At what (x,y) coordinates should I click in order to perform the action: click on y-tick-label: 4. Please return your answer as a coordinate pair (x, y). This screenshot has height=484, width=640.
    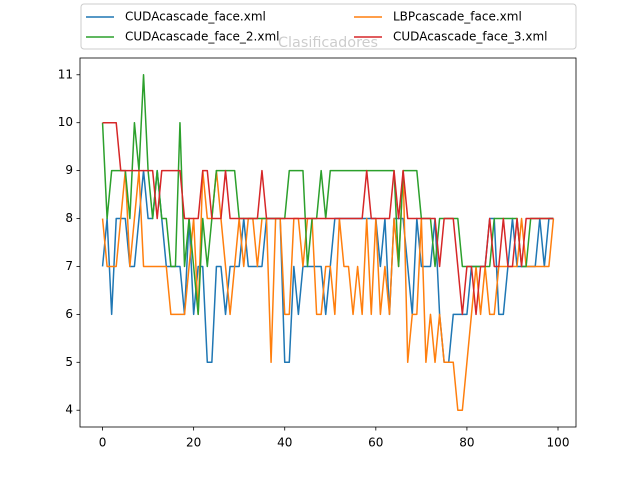
    Looking at the image, I should click on (69, 410).